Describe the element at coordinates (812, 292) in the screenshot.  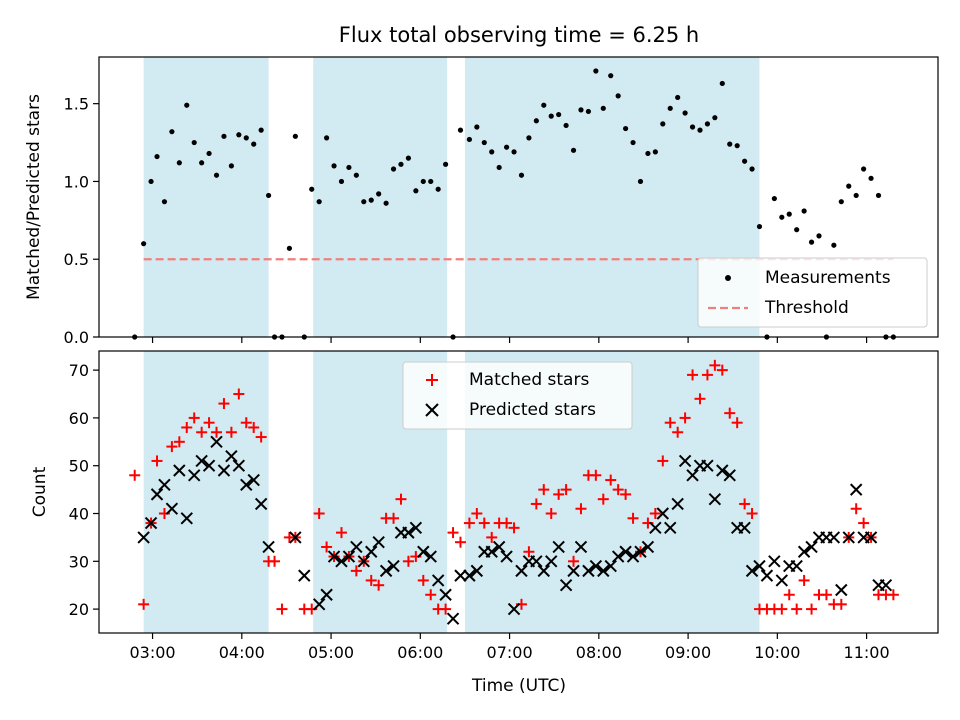
I see `legend-top: Measurements Threshold` at that location.